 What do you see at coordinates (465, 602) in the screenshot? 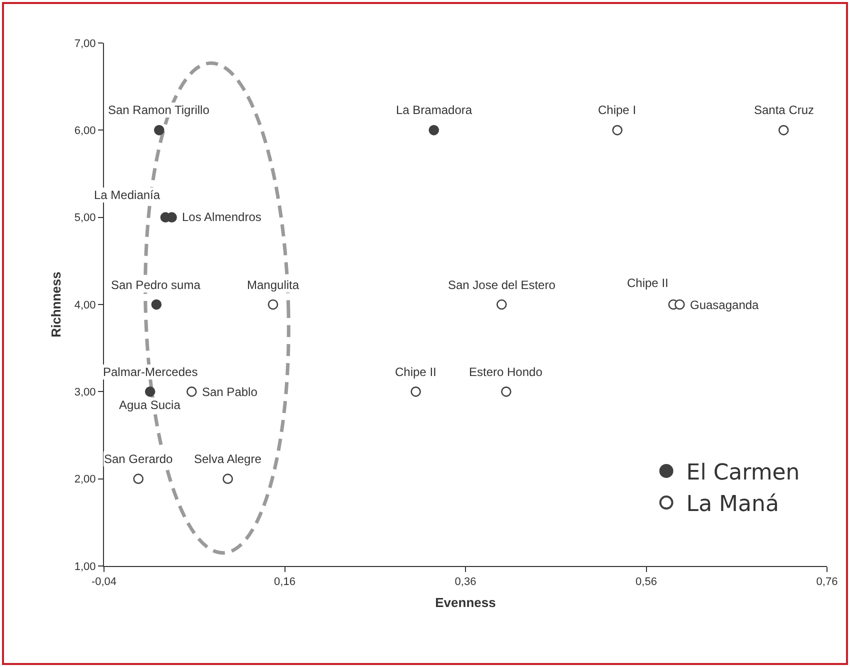
I see `x-axis-title: Evenness` at bounding box center [465, 602].